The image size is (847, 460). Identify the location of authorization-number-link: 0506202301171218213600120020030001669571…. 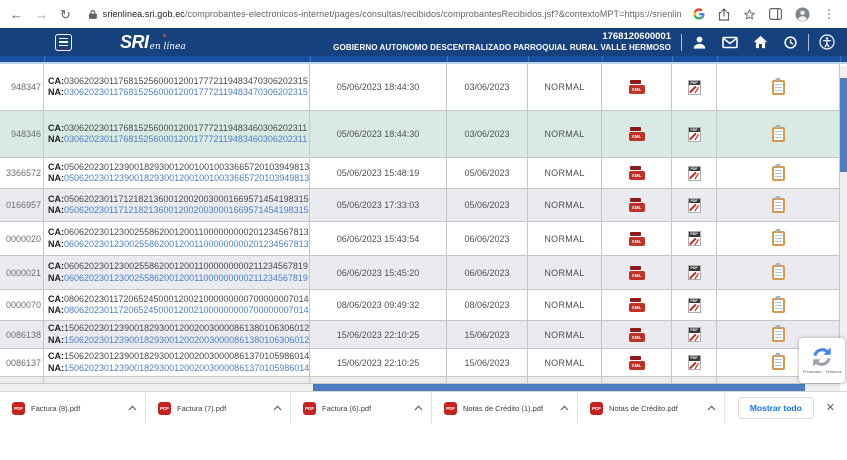
(186, 210).